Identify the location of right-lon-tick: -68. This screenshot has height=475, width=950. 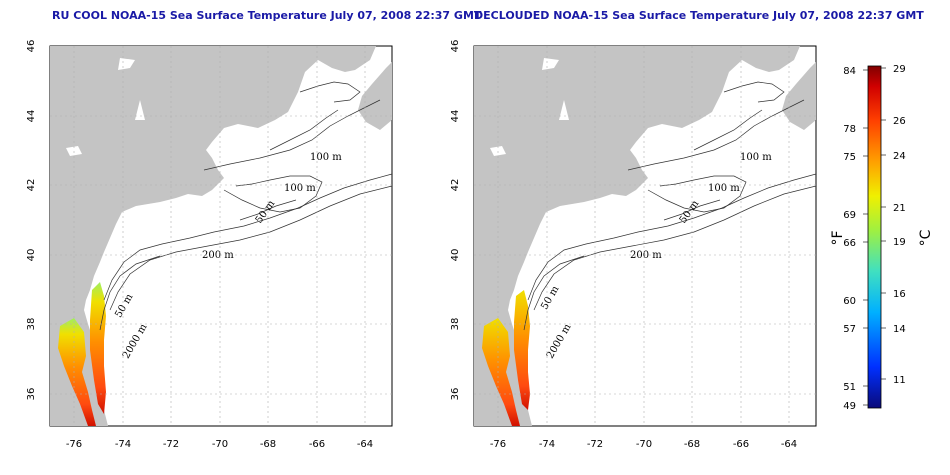
(692, 444).